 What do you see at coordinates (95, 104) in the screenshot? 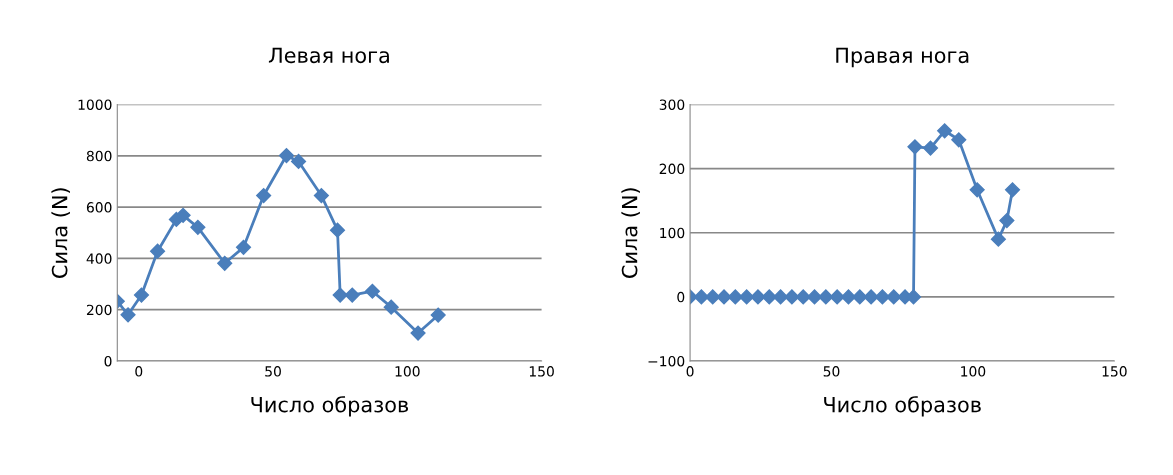
I see `y-tick-label: 1000` at bounding box center [95, 104].